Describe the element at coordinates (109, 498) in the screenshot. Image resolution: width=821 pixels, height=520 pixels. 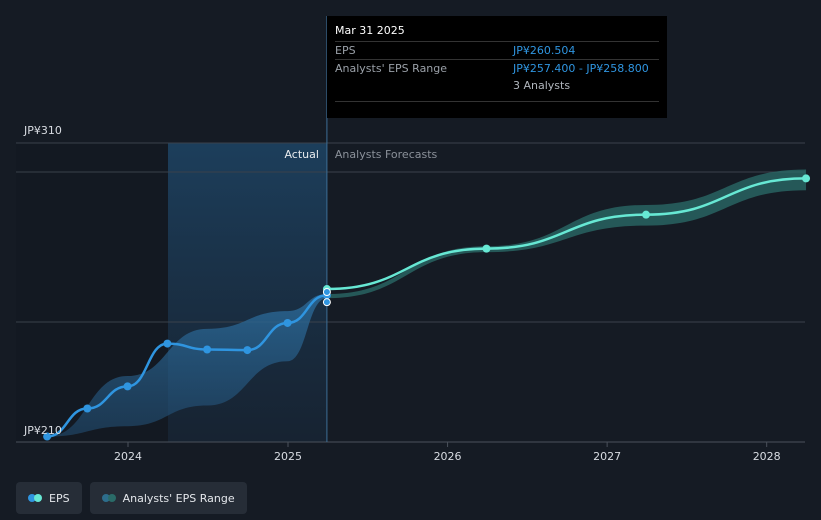
I see `range-legend-icon` at that location.